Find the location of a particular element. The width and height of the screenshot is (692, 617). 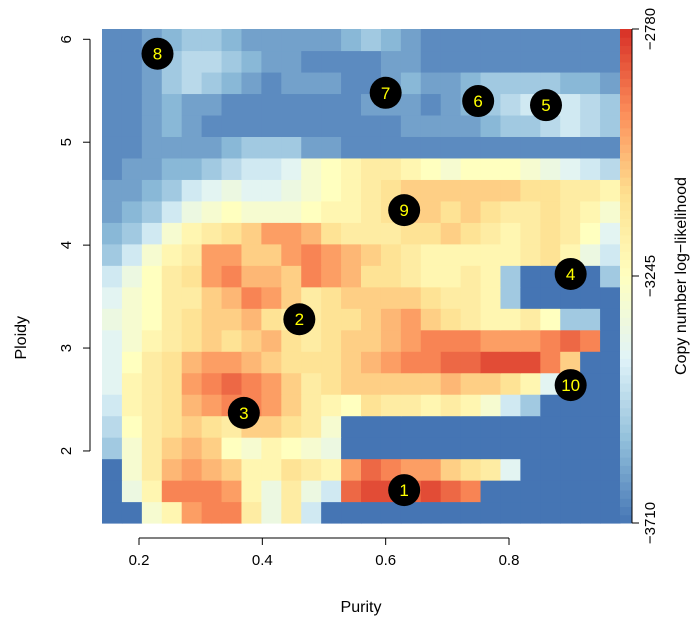

marker-label: 7 is located at coordinates (385, 93).